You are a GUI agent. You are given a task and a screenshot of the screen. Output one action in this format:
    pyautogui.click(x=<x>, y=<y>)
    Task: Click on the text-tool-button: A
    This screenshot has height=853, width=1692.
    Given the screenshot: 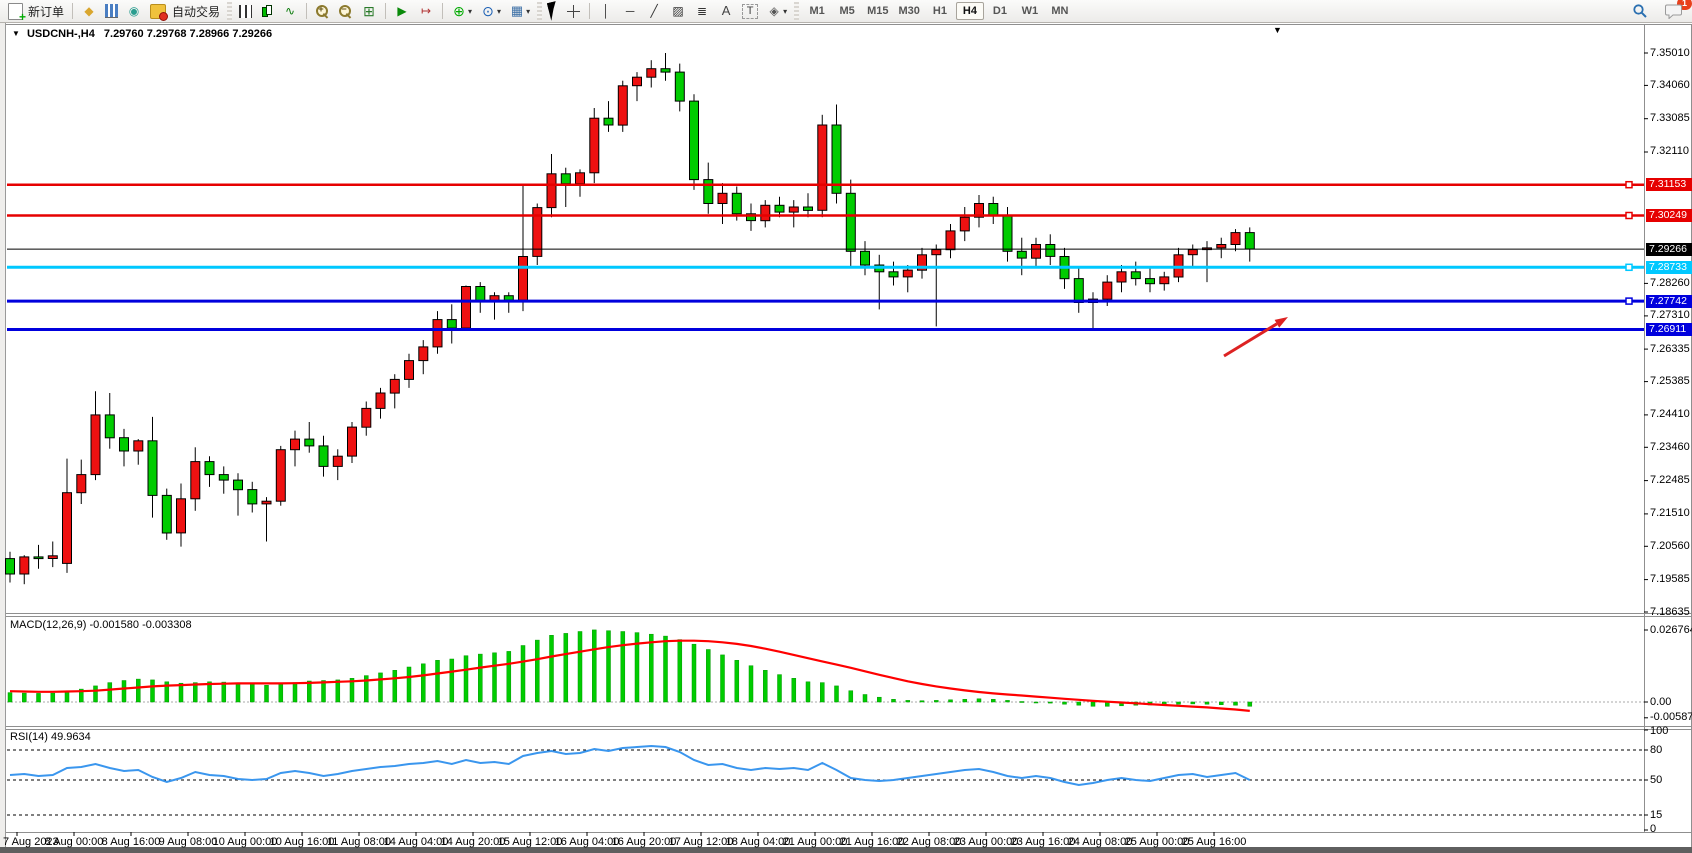 What is the action you would take?
    pyautogui.click(x=726, y=11)
    